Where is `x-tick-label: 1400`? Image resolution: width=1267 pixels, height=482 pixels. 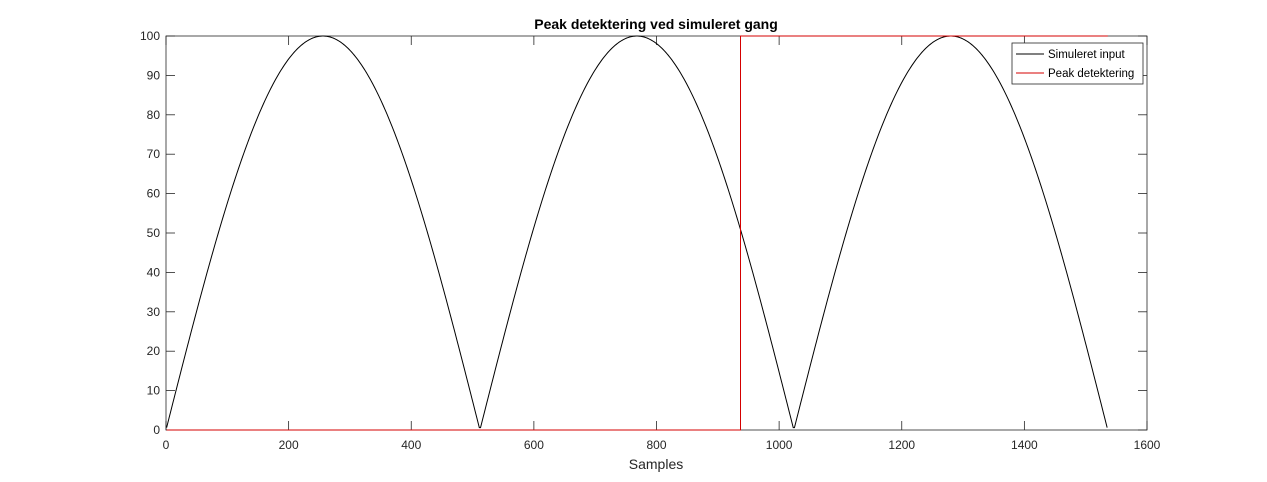 x-tick-label: 1400 is located at coordinates (1024, 445).